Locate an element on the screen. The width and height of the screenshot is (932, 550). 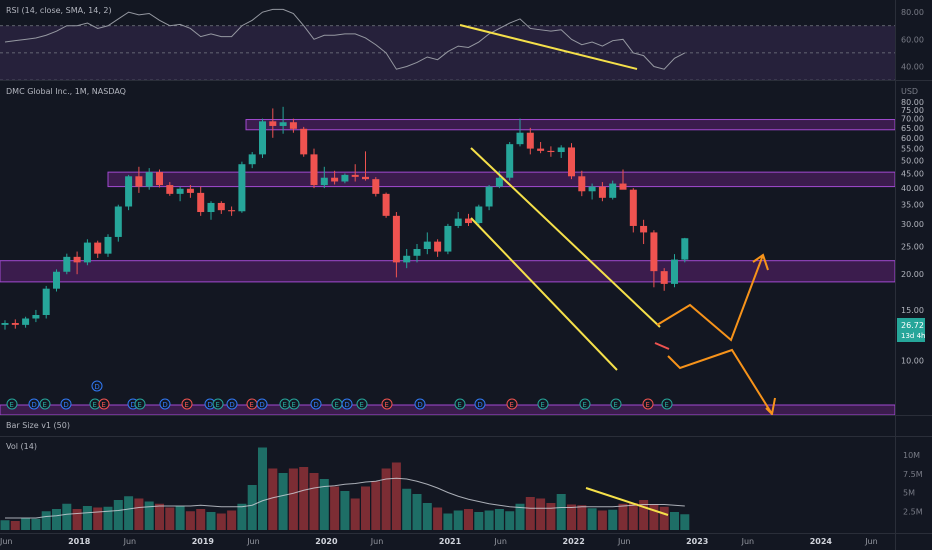
price-tick-label: 70.00 is located at coordinates (912, 119).